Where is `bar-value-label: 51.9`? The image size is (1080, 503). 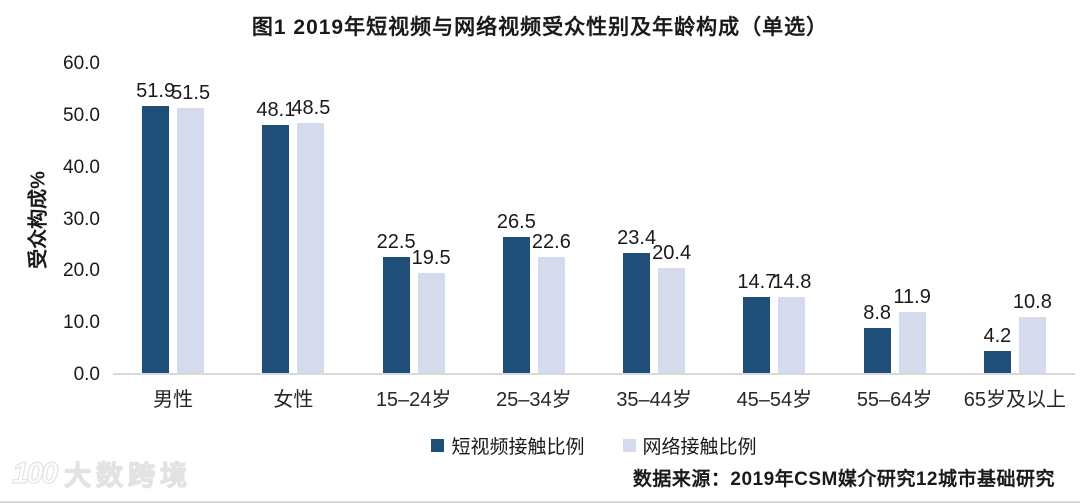 bar-value-label: 51.9 is located at coordinates (156, 90).